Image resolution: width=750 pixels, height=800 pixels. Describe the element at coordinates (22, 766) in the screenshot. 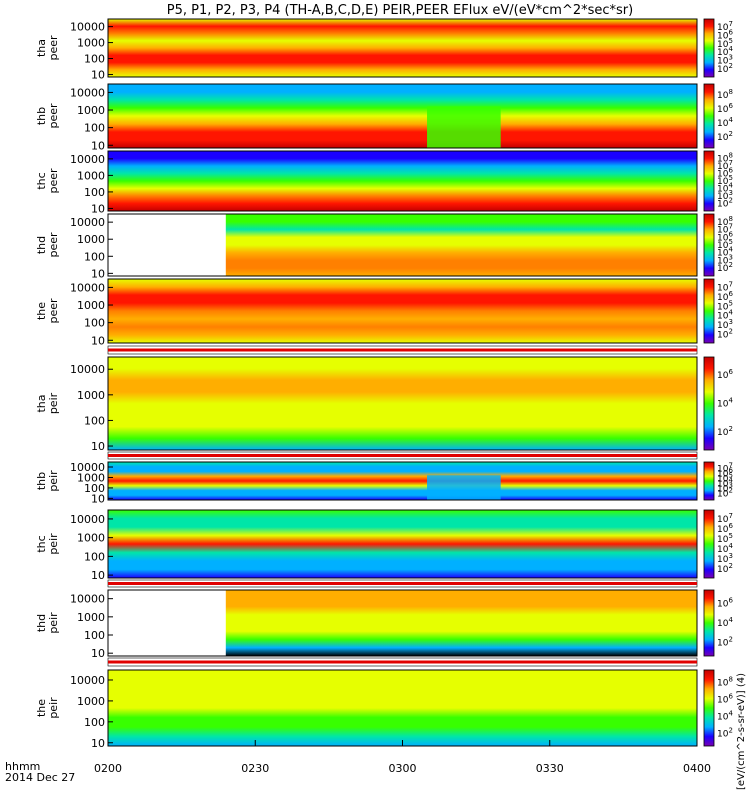

I see `x-axis-label-hhmm: hhmm` at that location.